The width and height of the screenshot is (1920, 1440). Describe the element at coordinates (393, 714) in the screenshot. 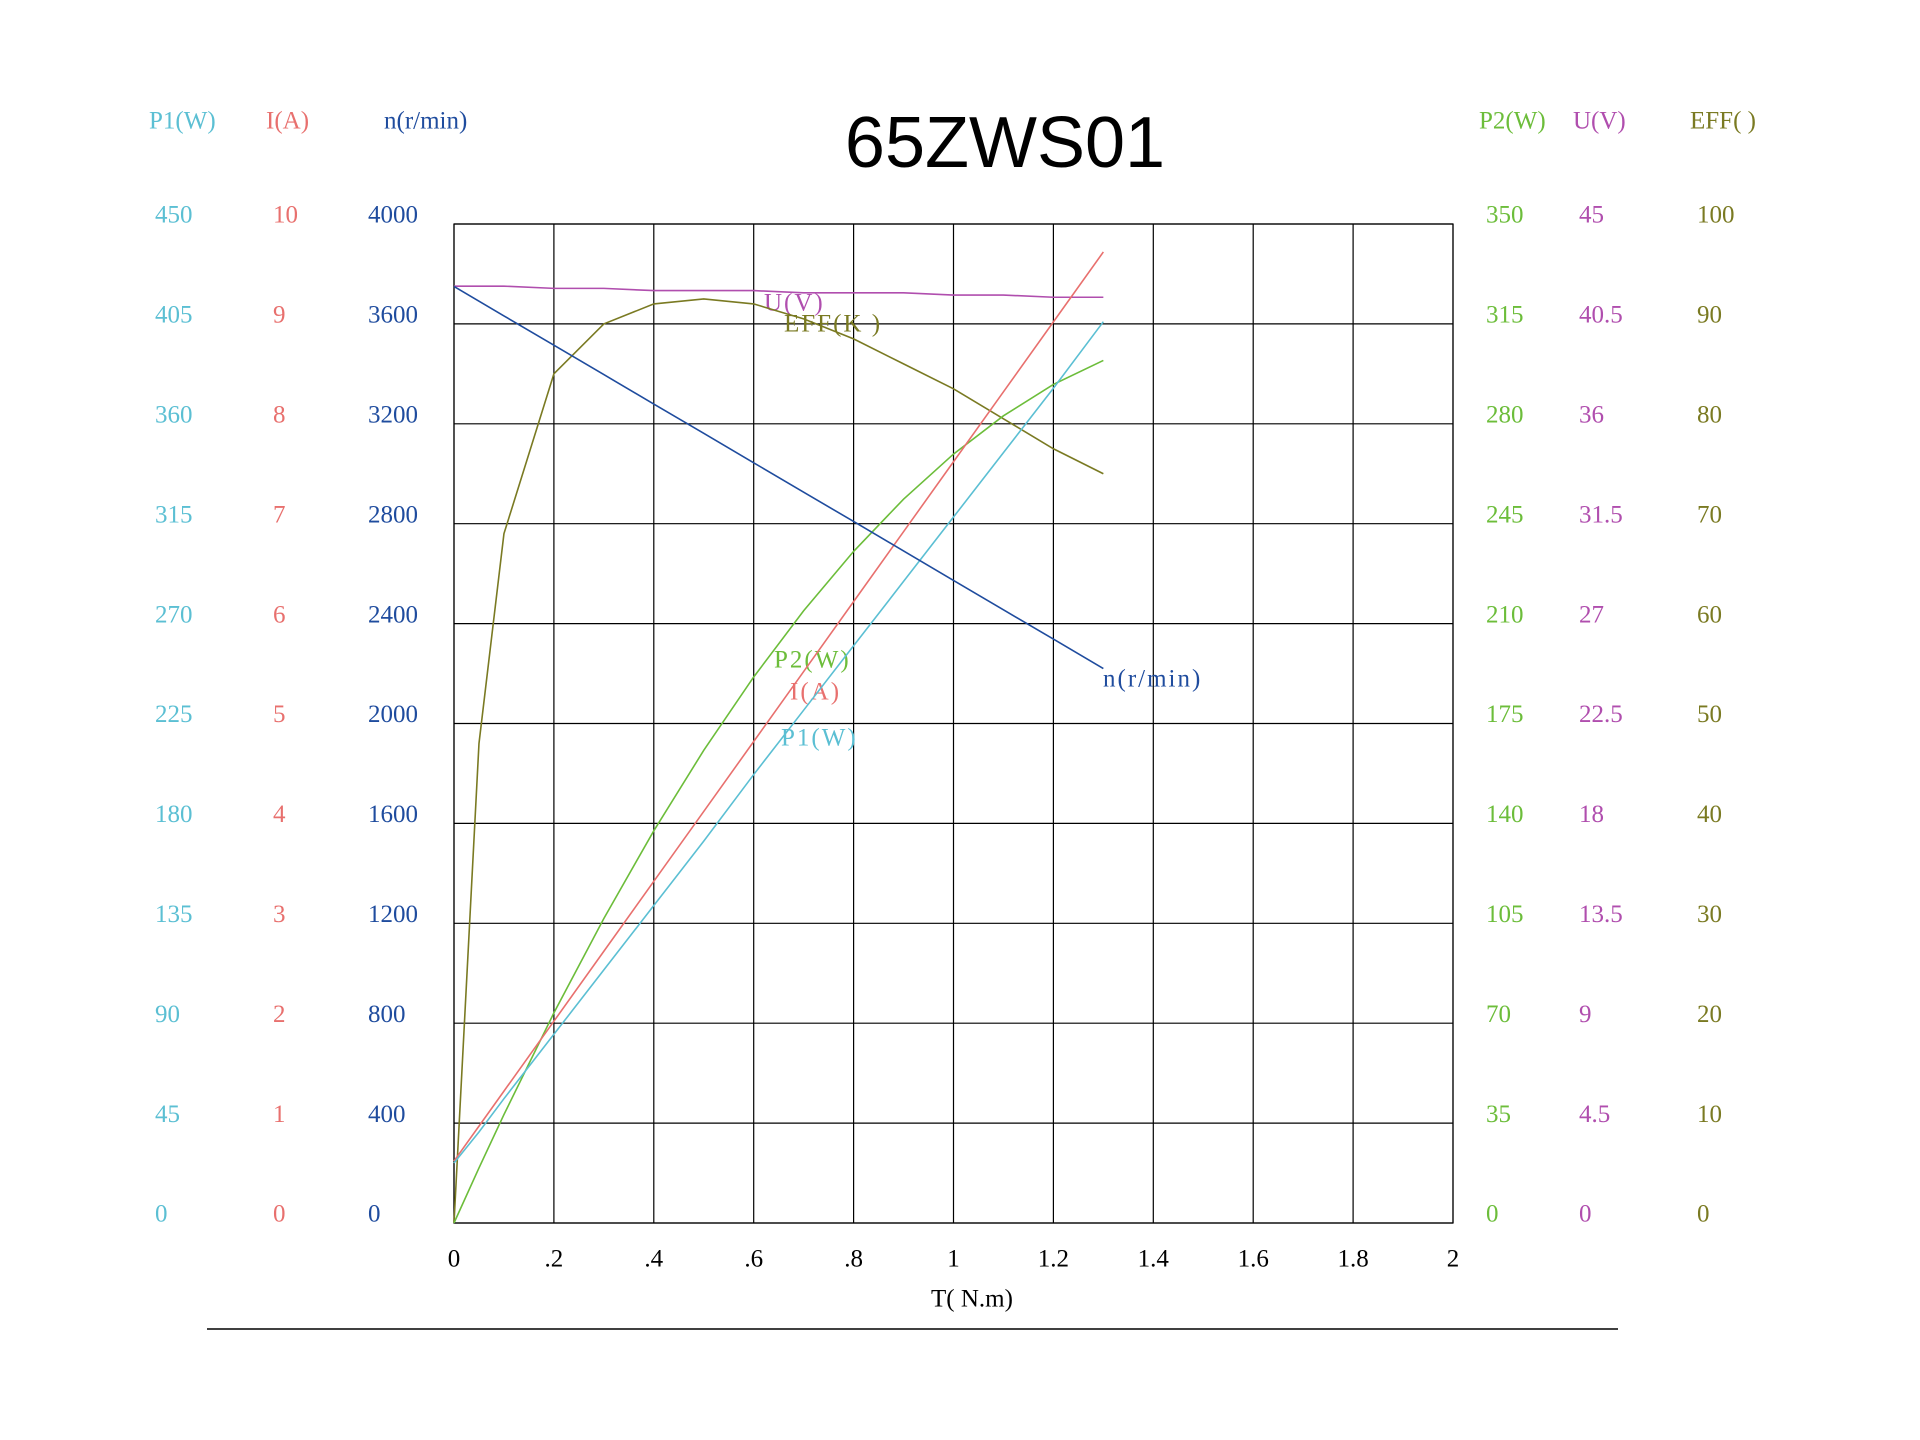

I see `y-tick-label: 2000` at that location.